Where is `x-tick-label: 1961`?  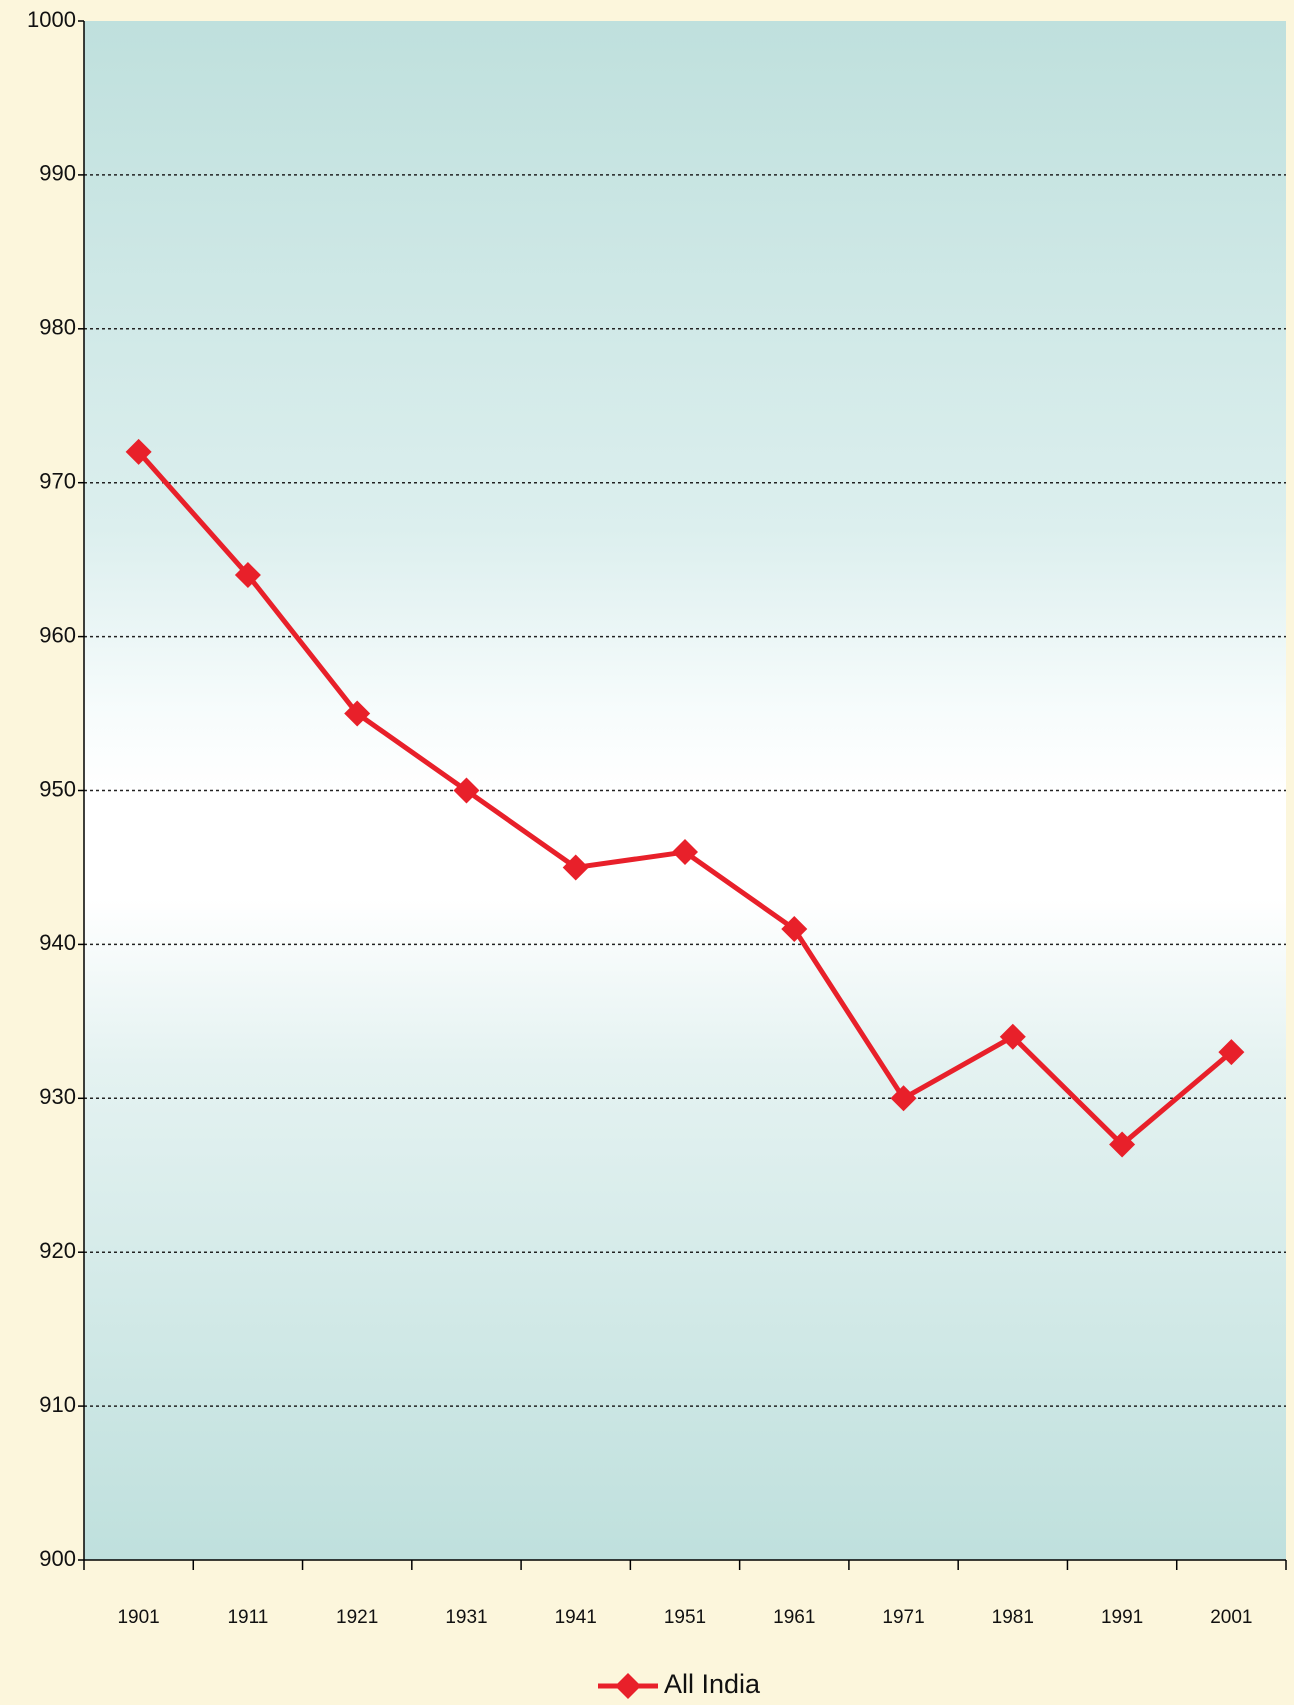 x-tick-label: 1961 is located at coordinates (794, 1617).